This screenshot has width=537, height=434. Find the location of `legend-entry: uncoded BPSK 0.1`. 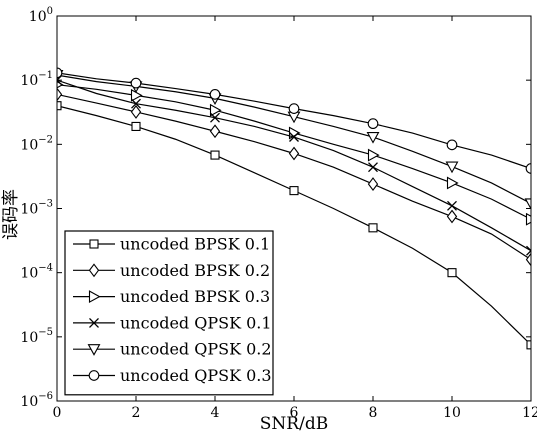

legend-entry: uncoded BPSK 0.1 is located at coordinates (171, 244).